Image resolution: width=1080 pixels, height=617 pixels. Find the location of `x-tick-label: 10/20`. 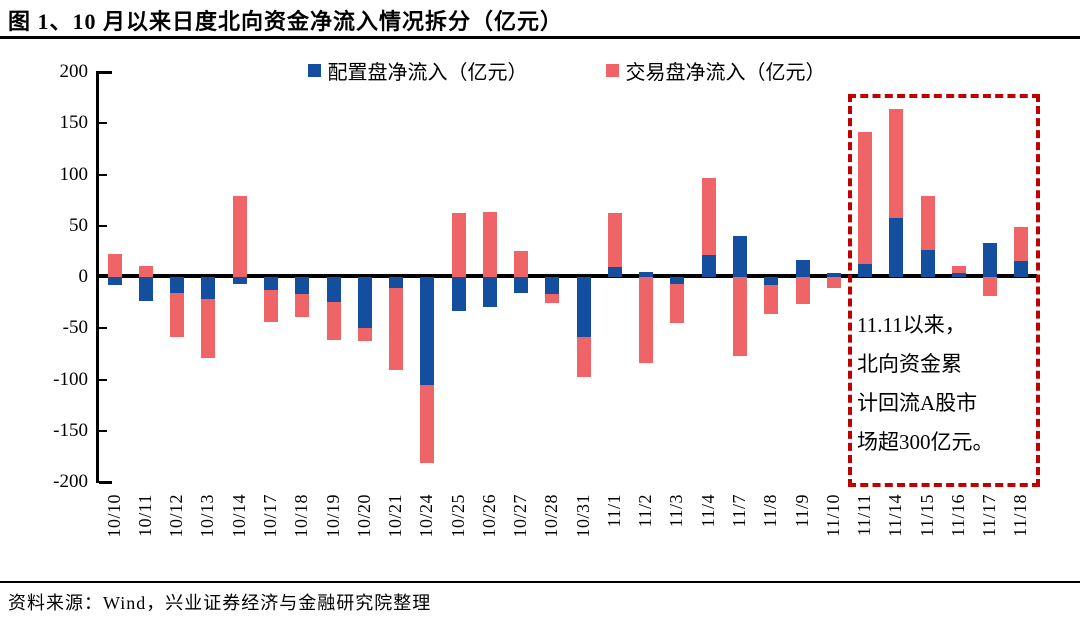

x-tick-label: 10/20 is located at coordinates (363, 516).